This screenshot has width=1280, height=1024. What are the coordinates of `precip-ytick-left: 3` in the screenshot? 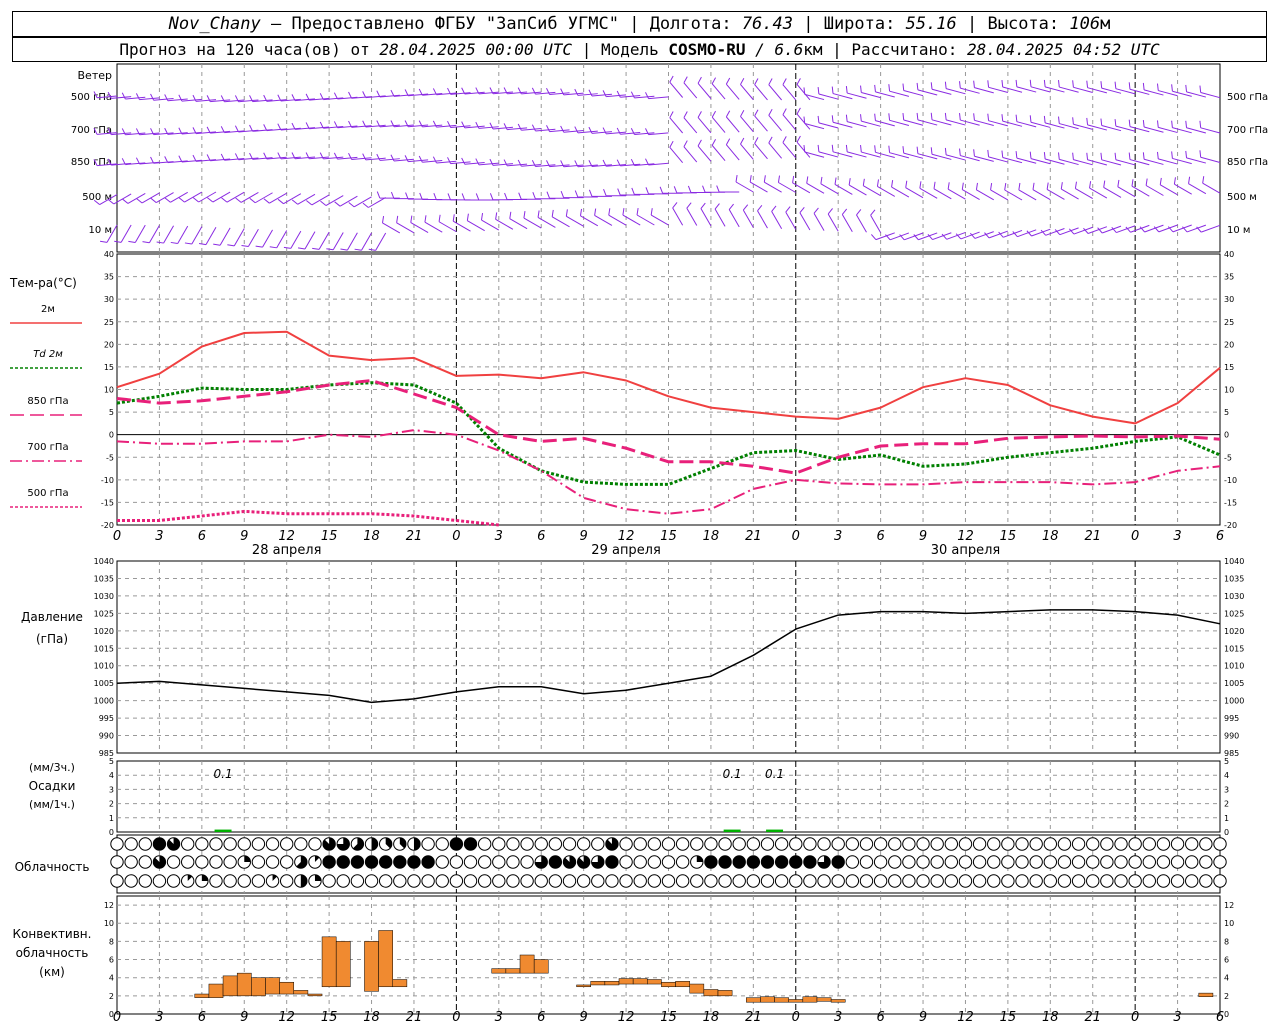 It's located at (111, 789).